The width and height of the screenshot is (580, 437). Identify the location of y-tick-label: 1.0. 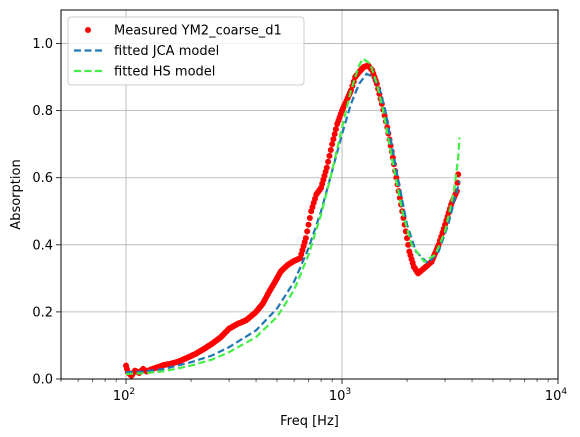
(42, 44).